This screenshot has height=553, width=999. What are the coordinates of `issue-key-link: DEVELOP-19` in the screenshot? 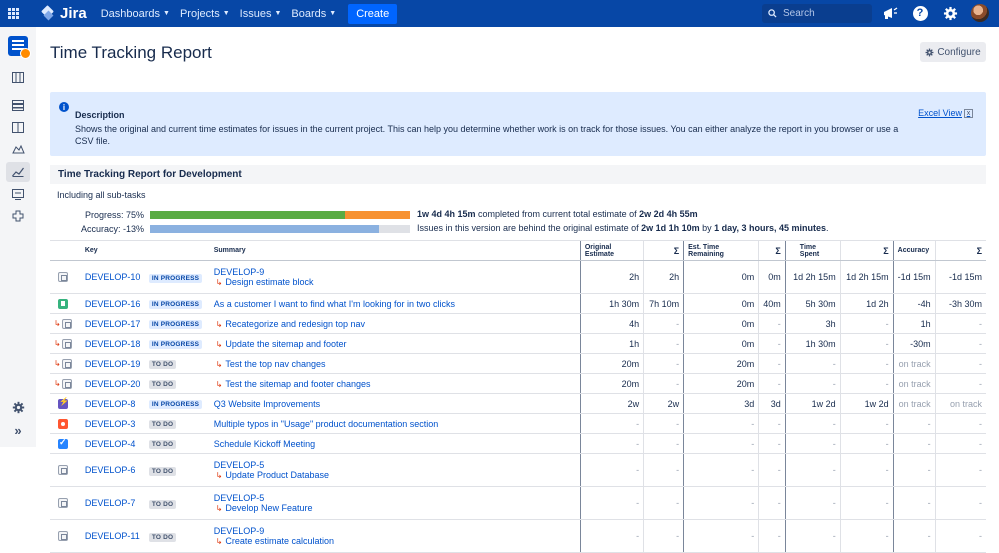 It's located at (112, 363).